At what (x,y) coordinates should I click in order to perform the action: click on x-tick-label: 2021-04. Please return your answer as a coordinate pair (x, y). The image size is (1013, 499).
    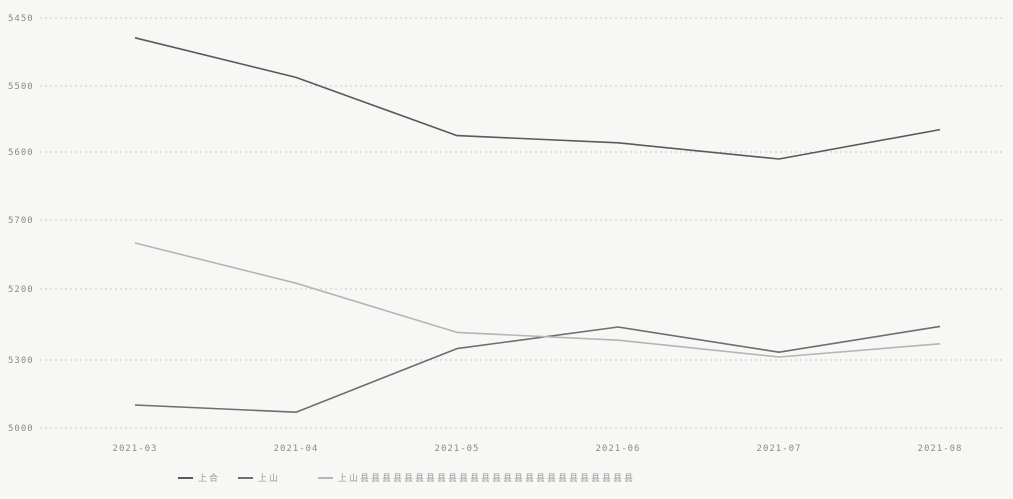
    Looking at the image, I should click on (296, 449).